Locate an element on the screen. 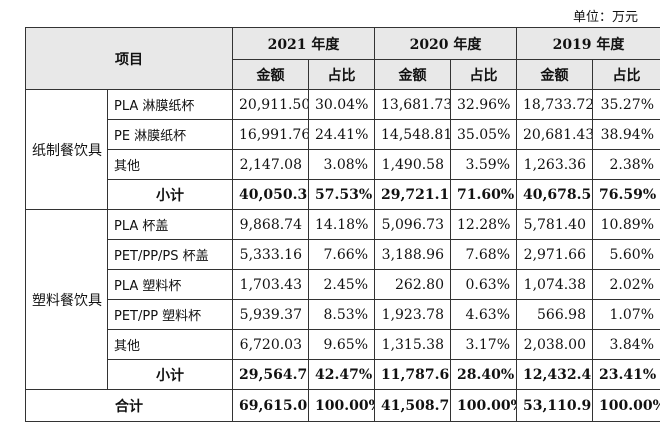 The image size is (660, 430). amount-cell: 2,038.00 is located at coordinates (554, 344).